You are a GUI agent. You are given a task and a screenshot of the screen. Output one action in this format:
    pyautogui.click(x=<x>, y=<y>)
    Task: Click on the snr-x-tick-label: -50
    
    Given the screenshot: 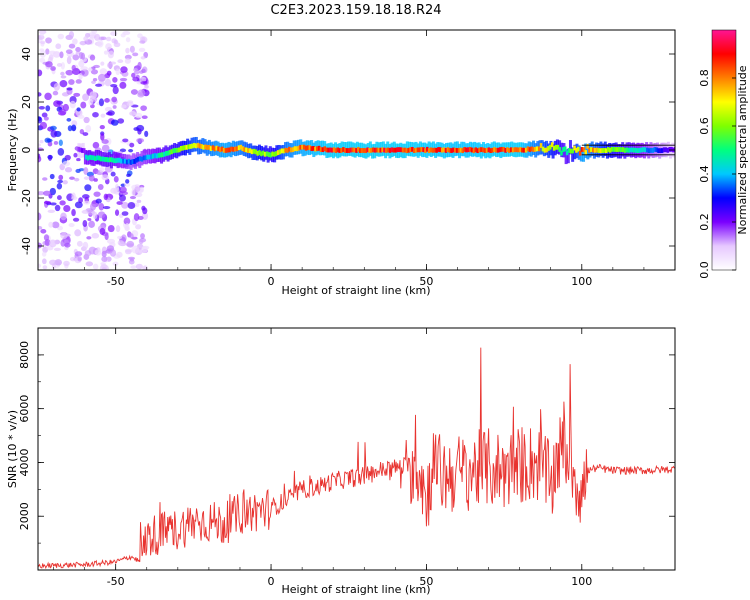 What is the action you would take?
    pyautogui.click(x=116, y=581)
    